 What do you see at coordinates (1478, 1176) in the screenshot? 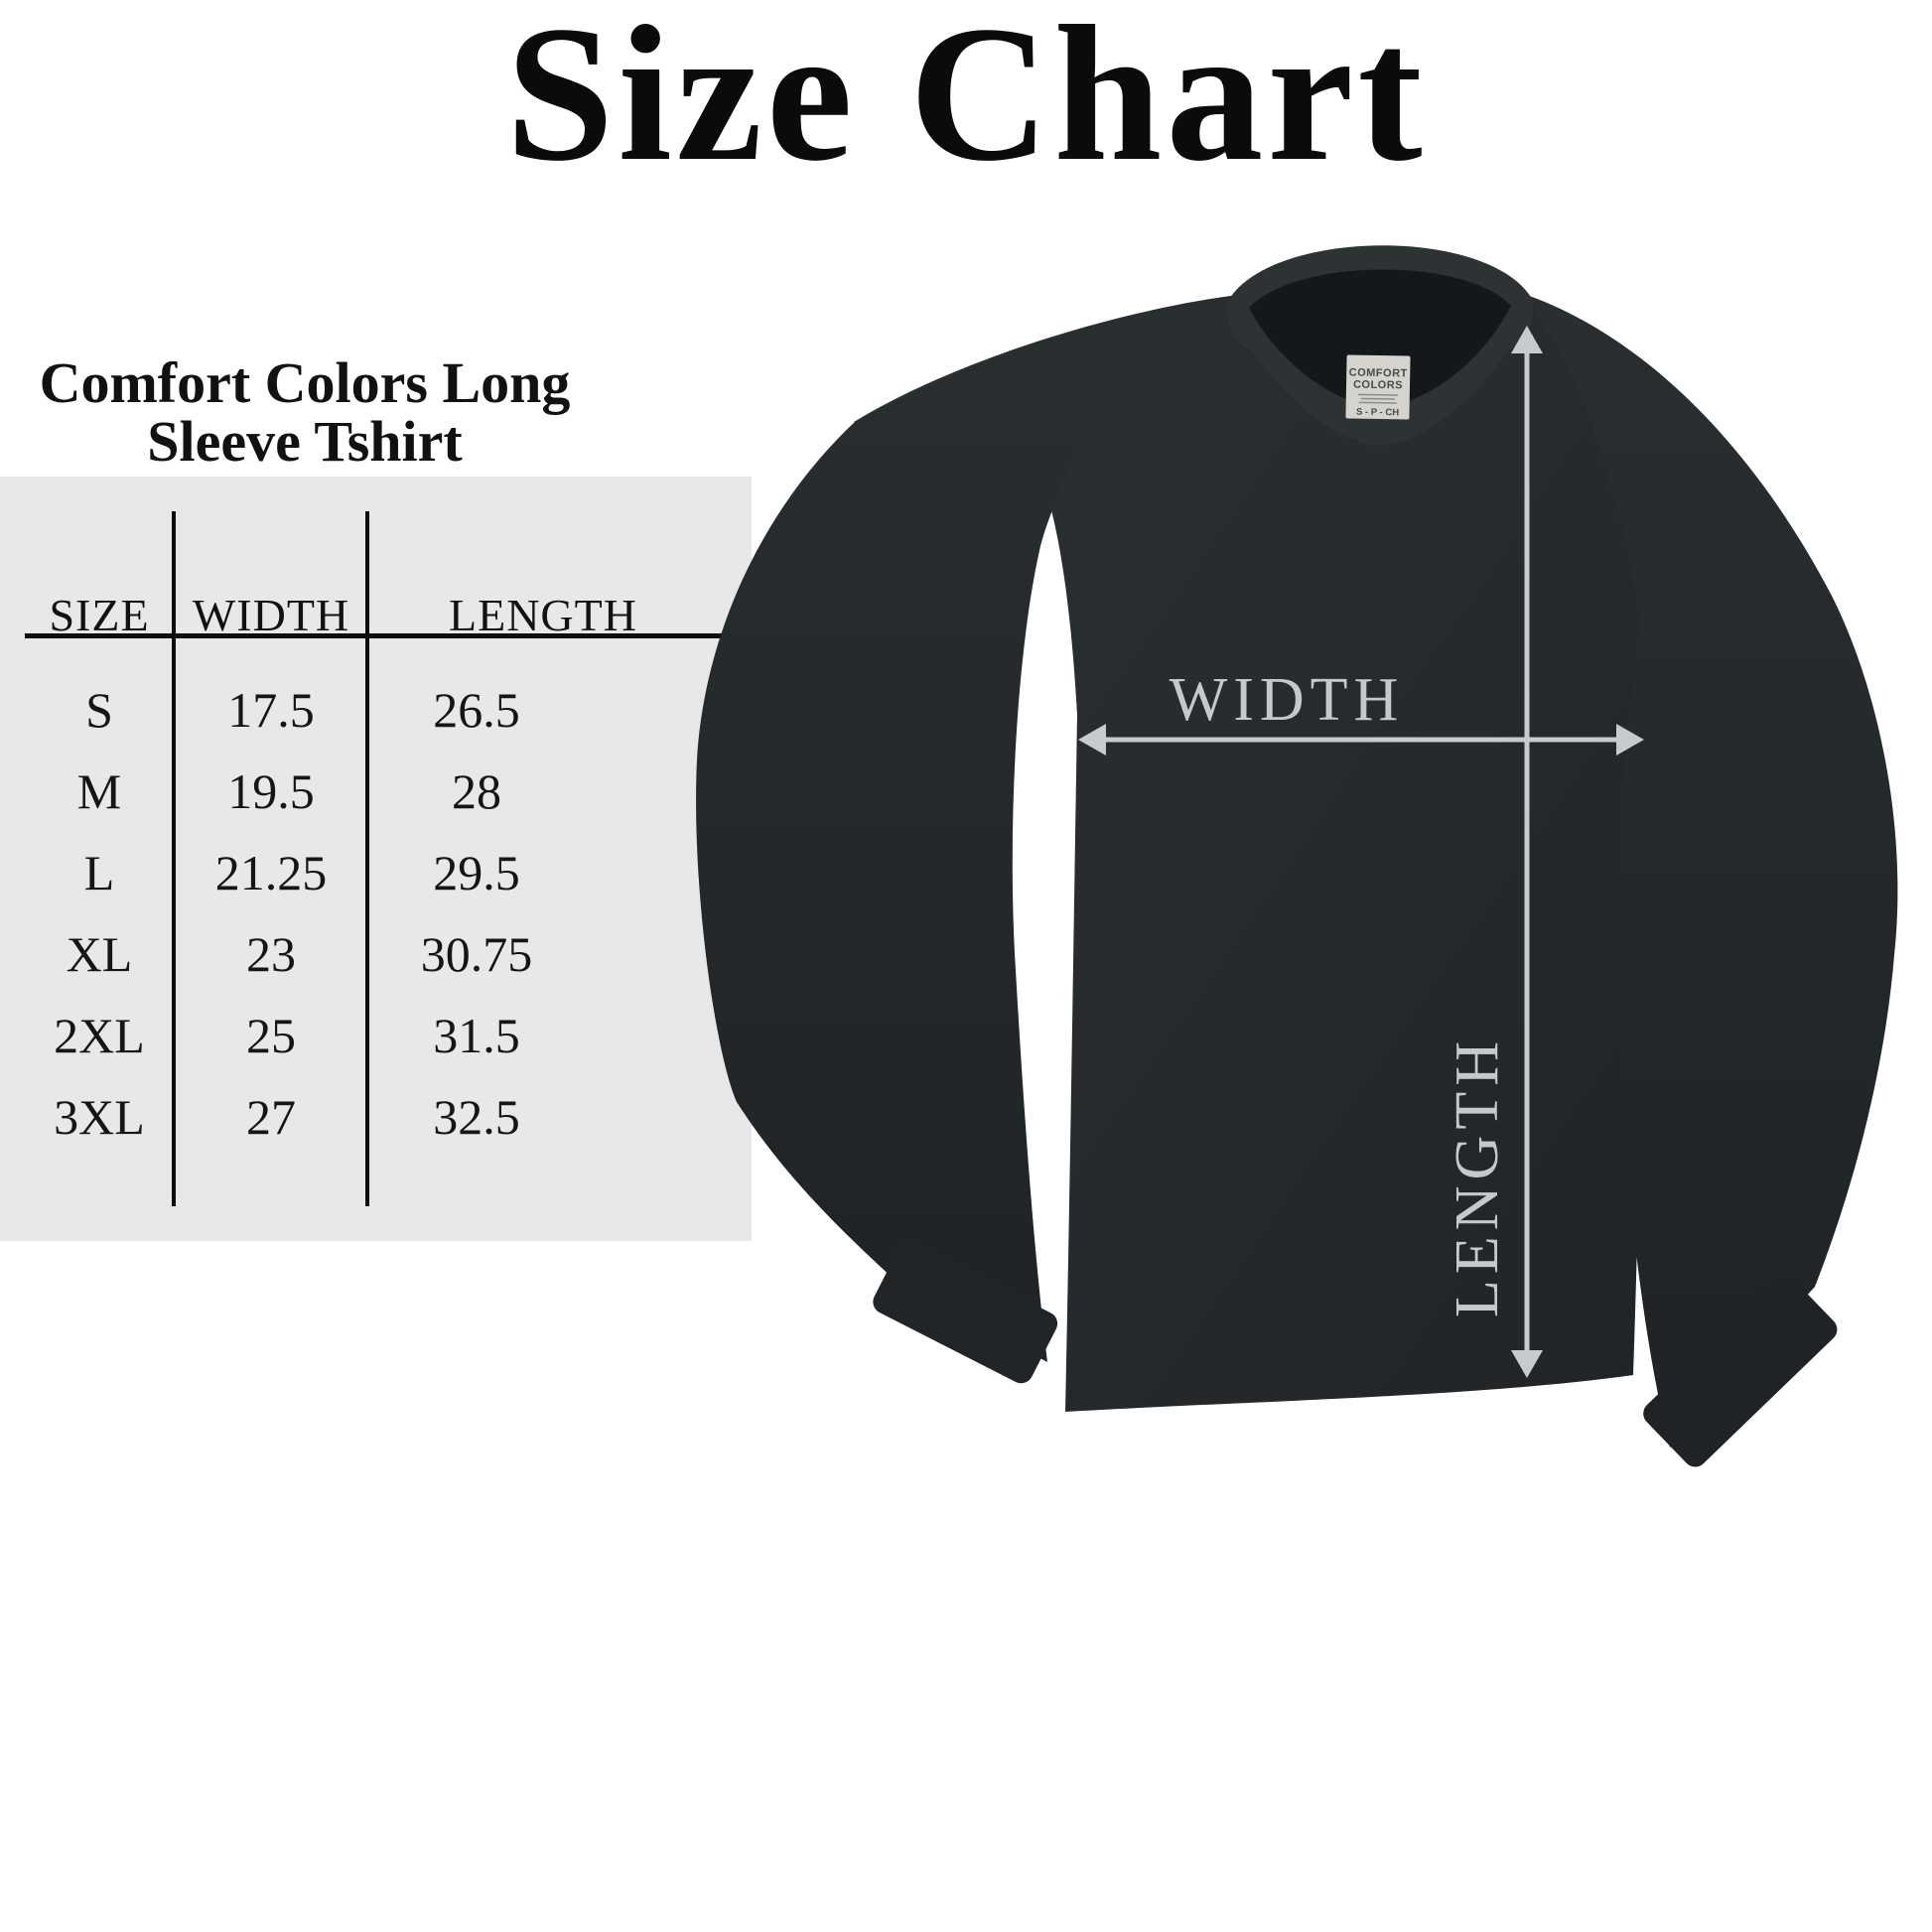
I see `length-label: LENGTH` at bounding box center [1478, 1176].